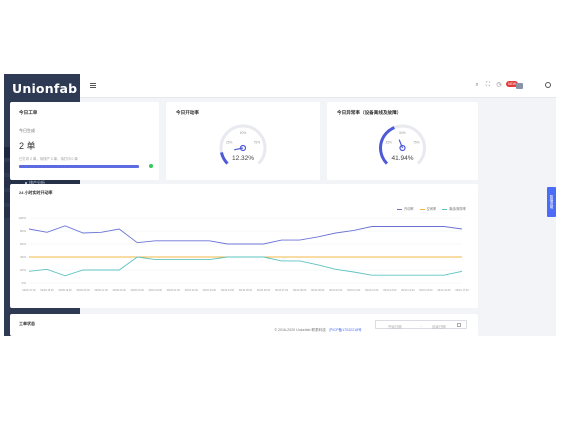 The height and width of the screenshot is (429, 561). What do you see at coordinates (402, 158) in the screenshot?
I see `gauge-value: 41.94%` at bounding box center [402, 158].